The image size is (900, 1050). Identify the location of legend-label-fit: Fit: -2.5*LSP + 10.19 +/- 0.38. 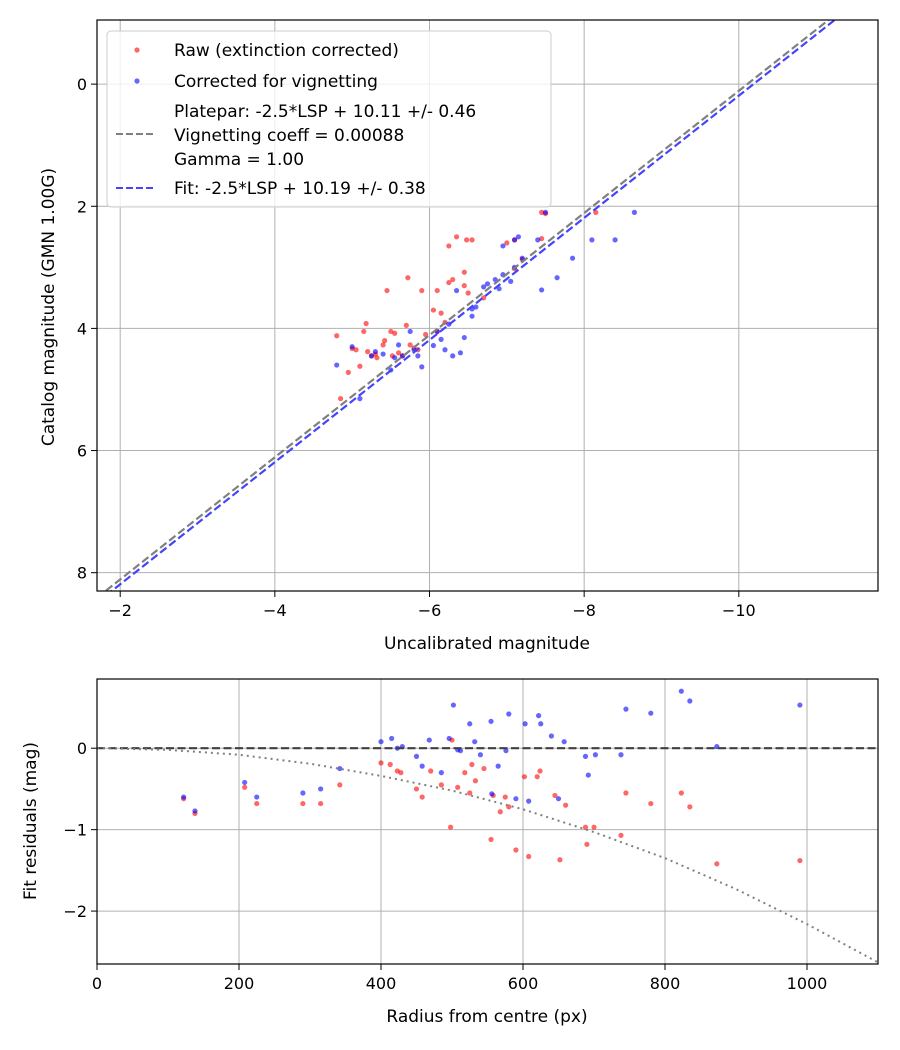
(300, 189).